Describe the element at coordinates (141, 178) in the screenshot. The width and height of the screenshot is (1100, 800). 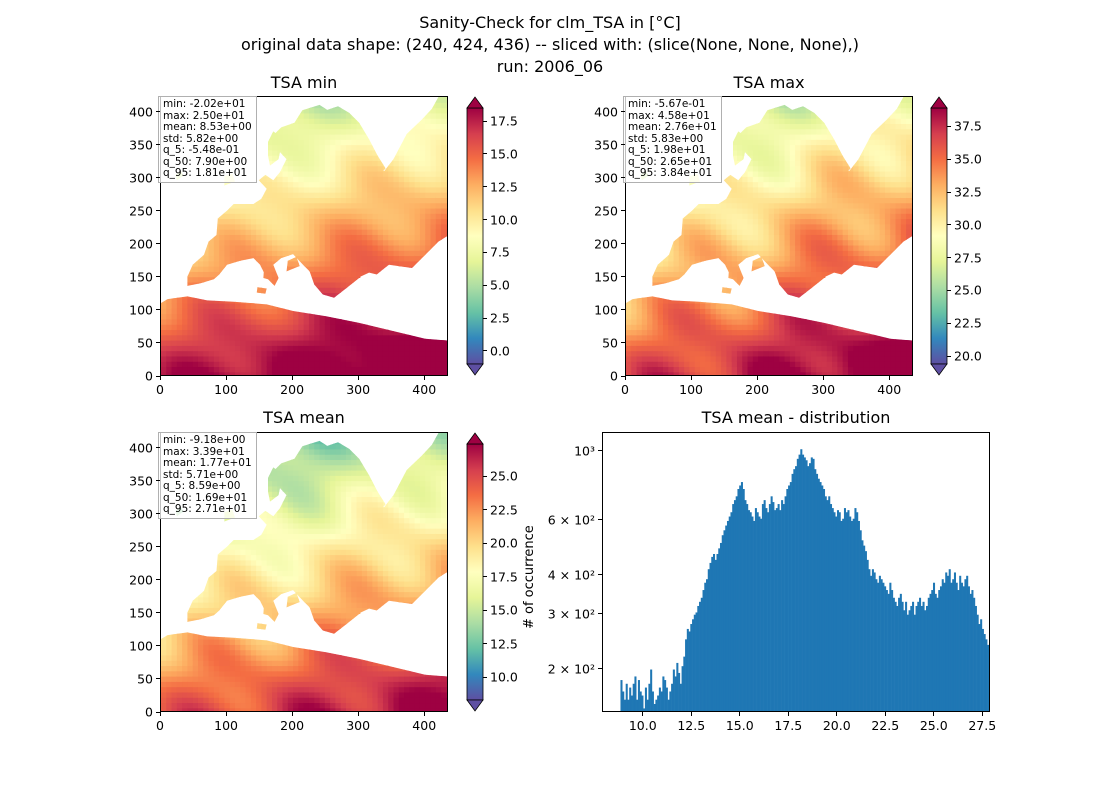
I see `y-tick-label: 300` at that location.